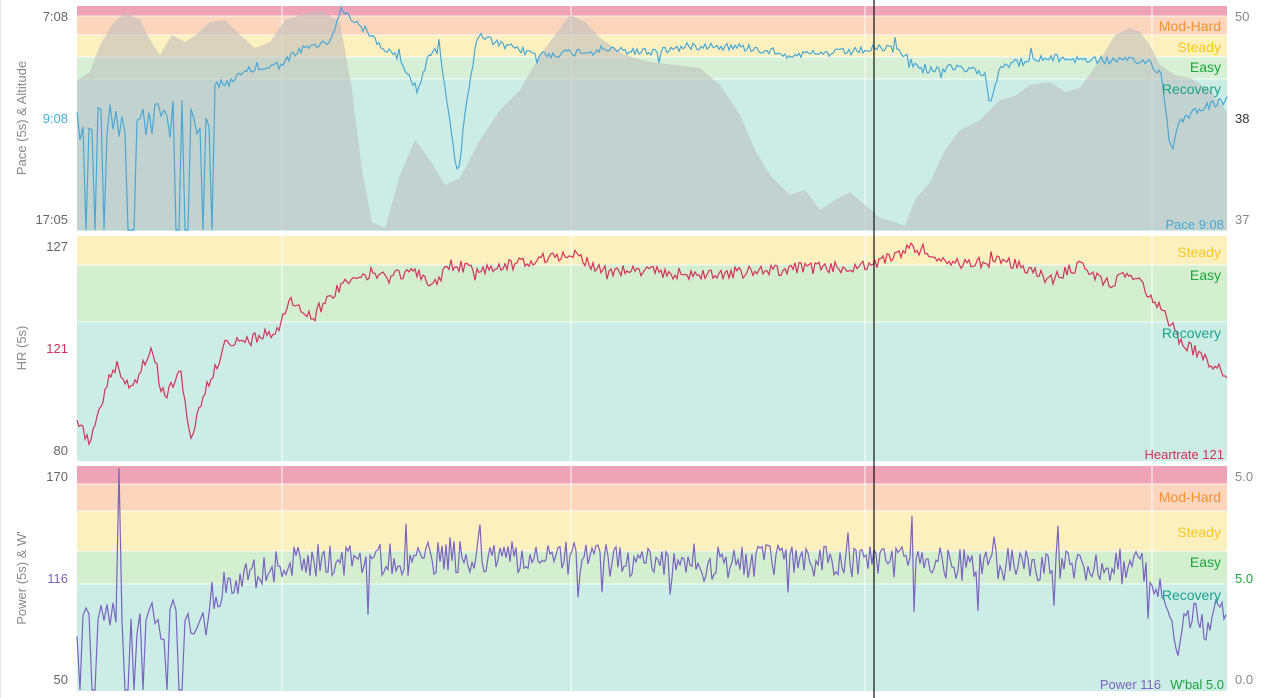  I want to click on right-tick-label: 38, so click(1242, 118).